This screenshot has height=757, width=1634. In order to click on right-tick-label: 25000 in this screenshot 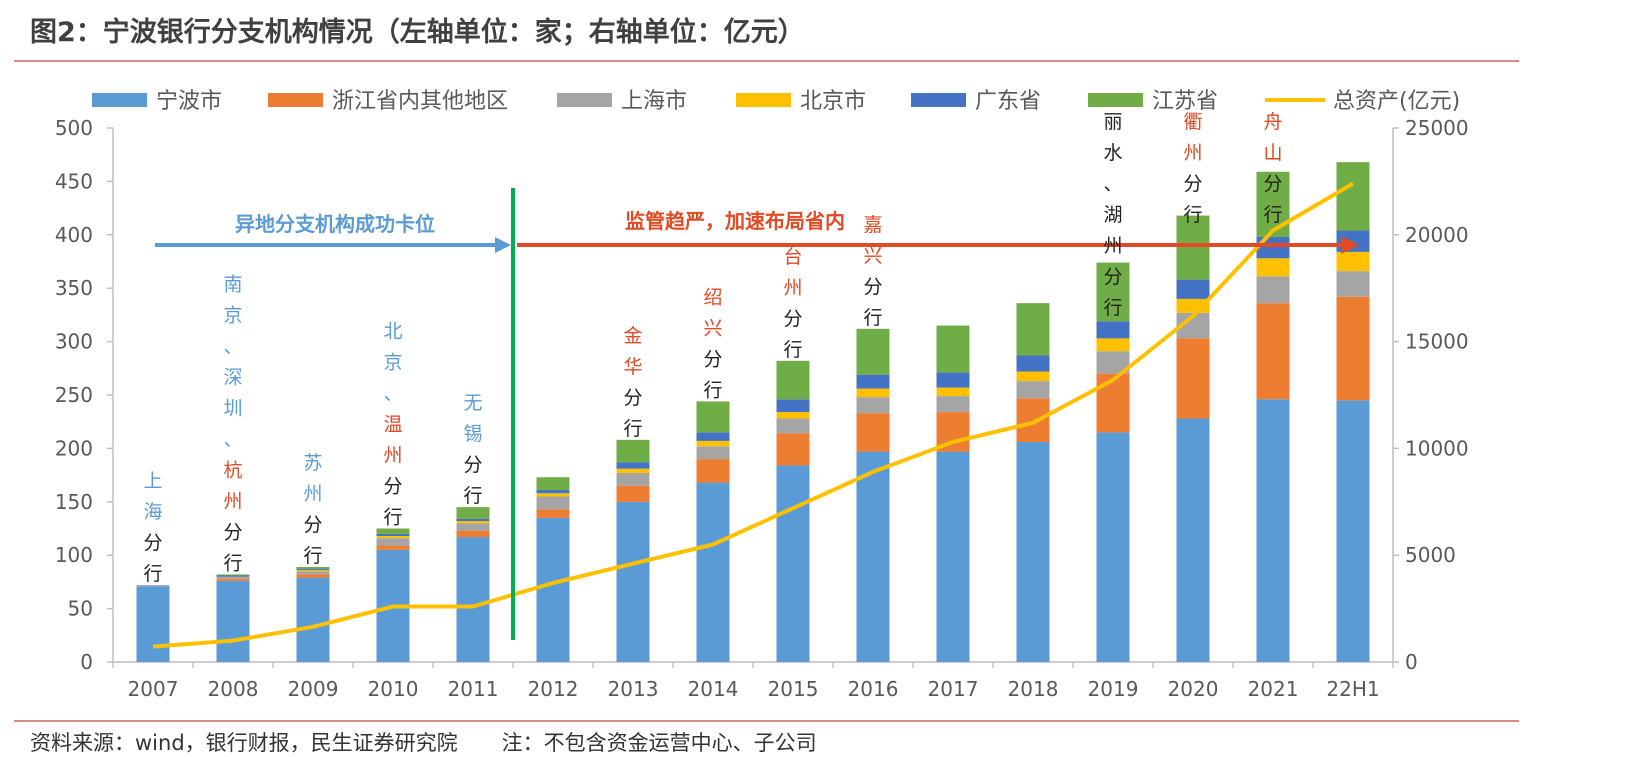, I will do `click(1437, 128)`.